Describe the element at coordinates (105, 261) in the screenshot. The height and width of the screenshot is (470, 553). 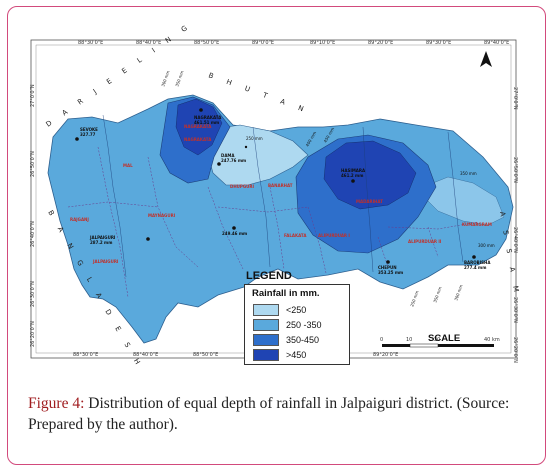
I see `block-name: JALPAIGURI` at that location.